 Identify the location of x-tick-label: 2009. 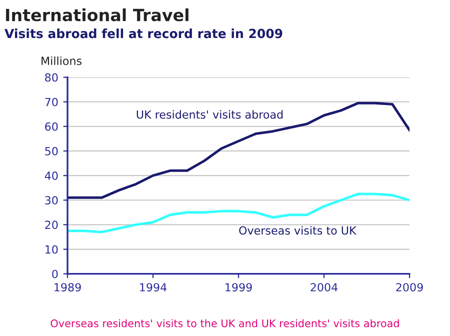
(409, 287).